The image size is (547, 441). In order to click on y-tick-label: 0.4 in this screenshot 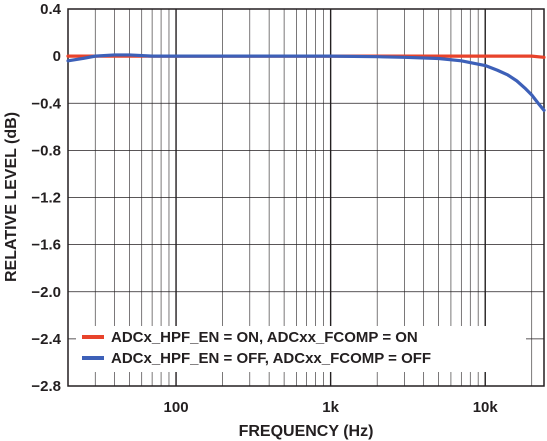, I will do `click(51, 9)`.